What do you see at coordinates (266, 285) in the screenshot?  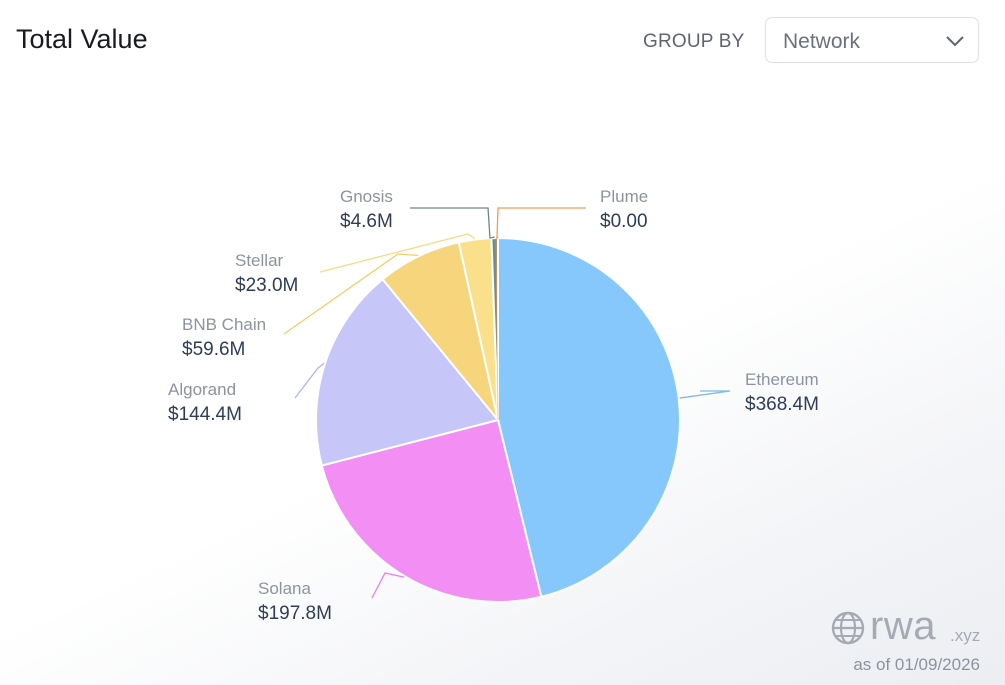 I see `slice-value-stellar: $23.0M` at bounding box center [266, 285].